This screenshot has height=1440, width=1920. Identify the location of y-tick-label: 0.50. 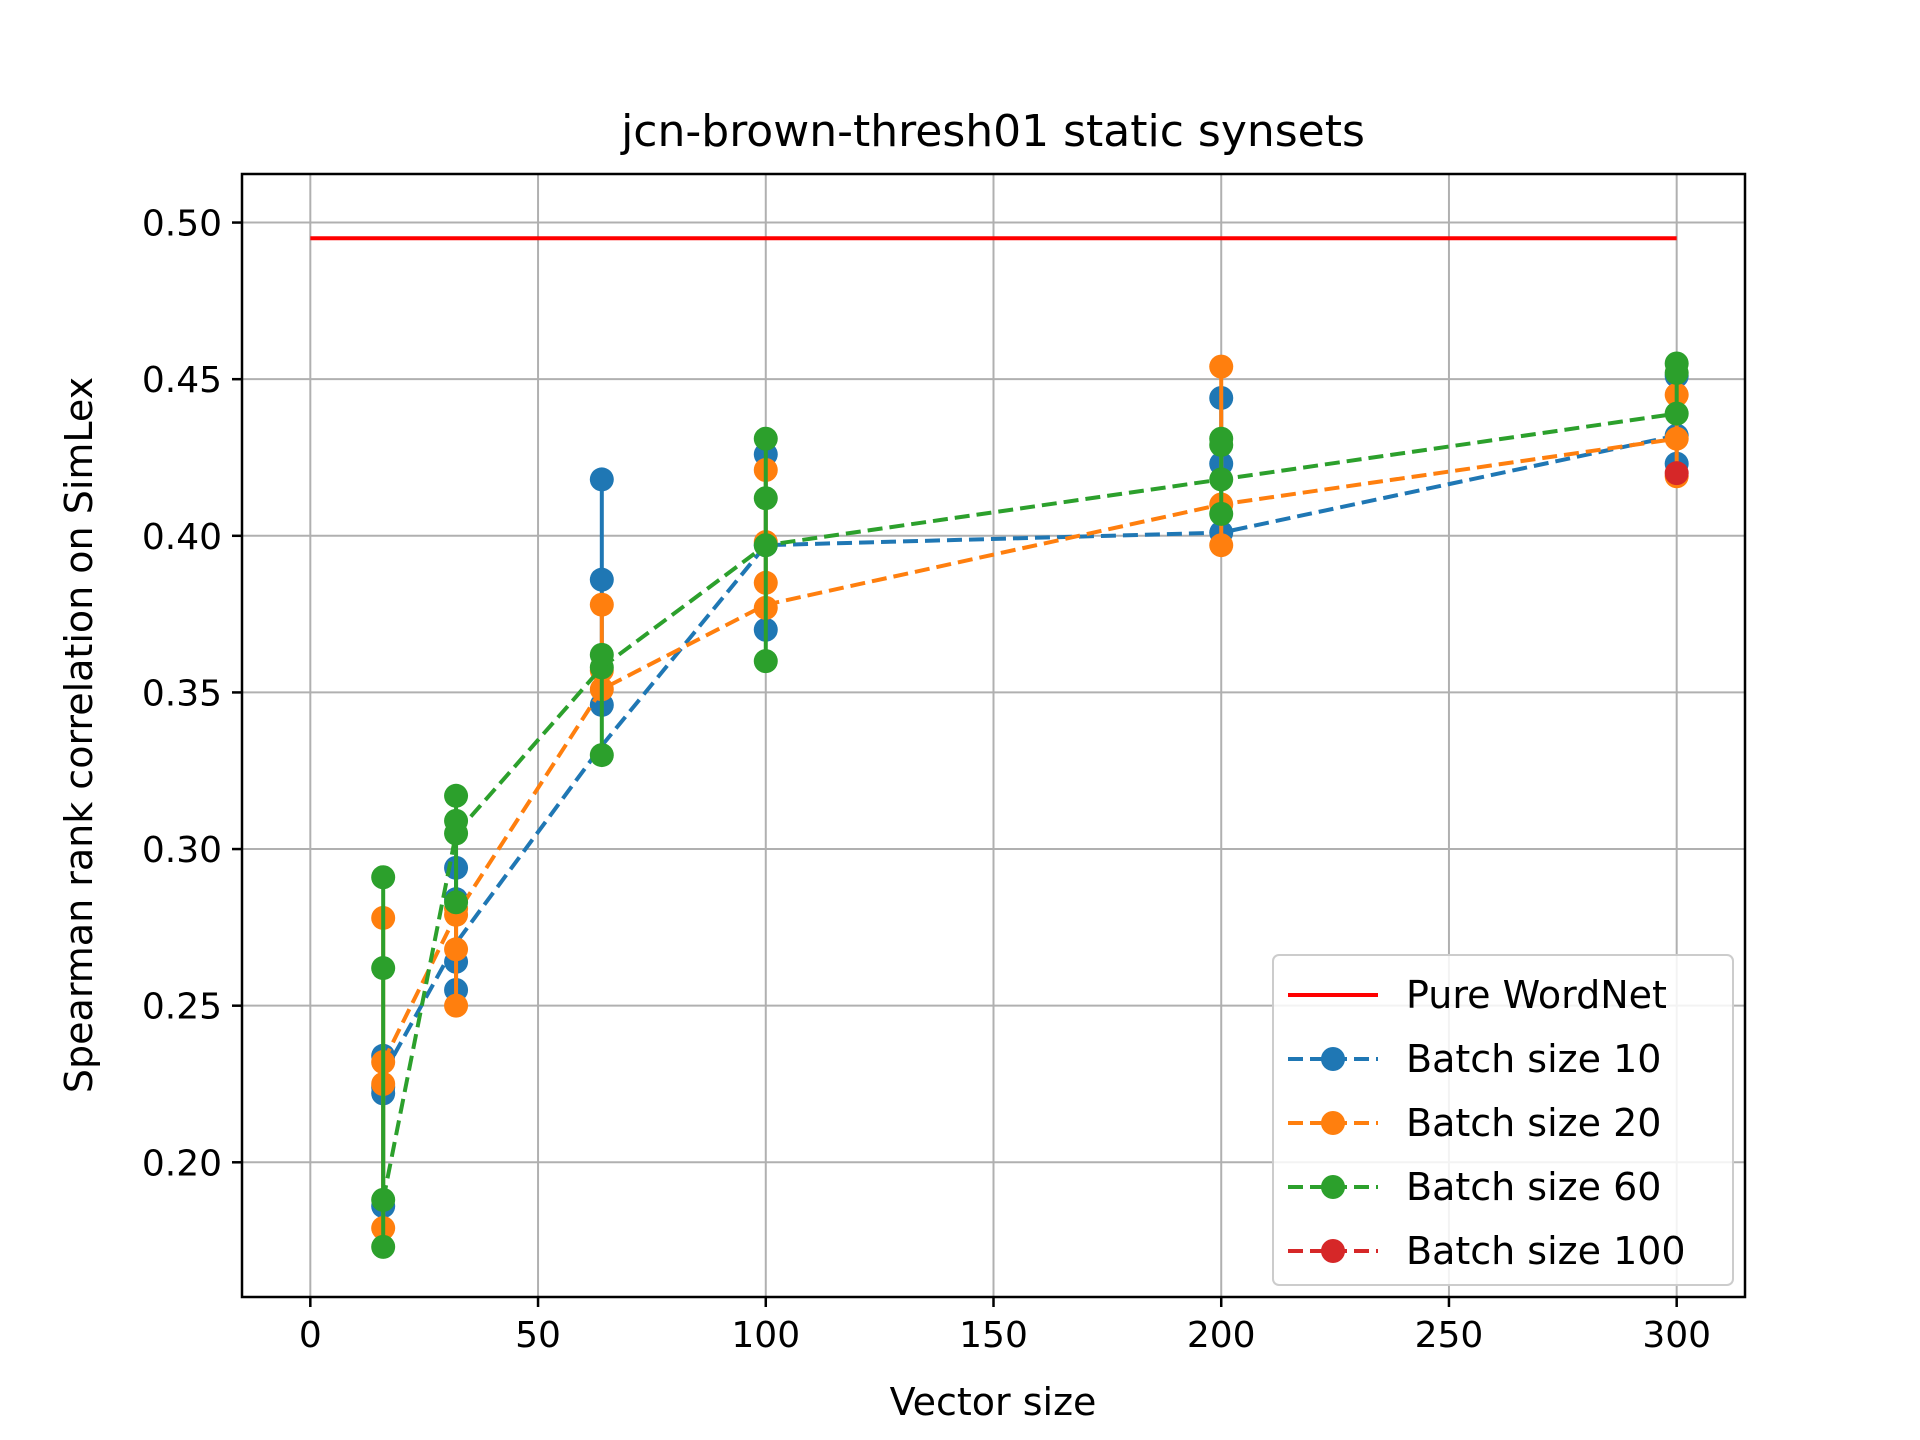
(182, 224).